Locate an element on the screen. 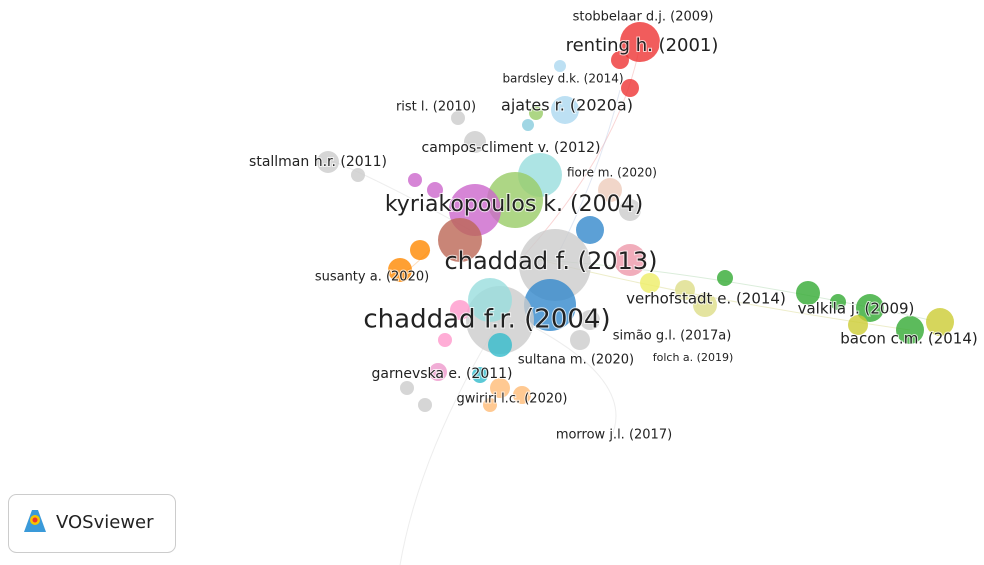 Image resolution: width=984 pixels, height=565 pixels. node-label: sultana m. (2020) is located at coordinates (576, 360).